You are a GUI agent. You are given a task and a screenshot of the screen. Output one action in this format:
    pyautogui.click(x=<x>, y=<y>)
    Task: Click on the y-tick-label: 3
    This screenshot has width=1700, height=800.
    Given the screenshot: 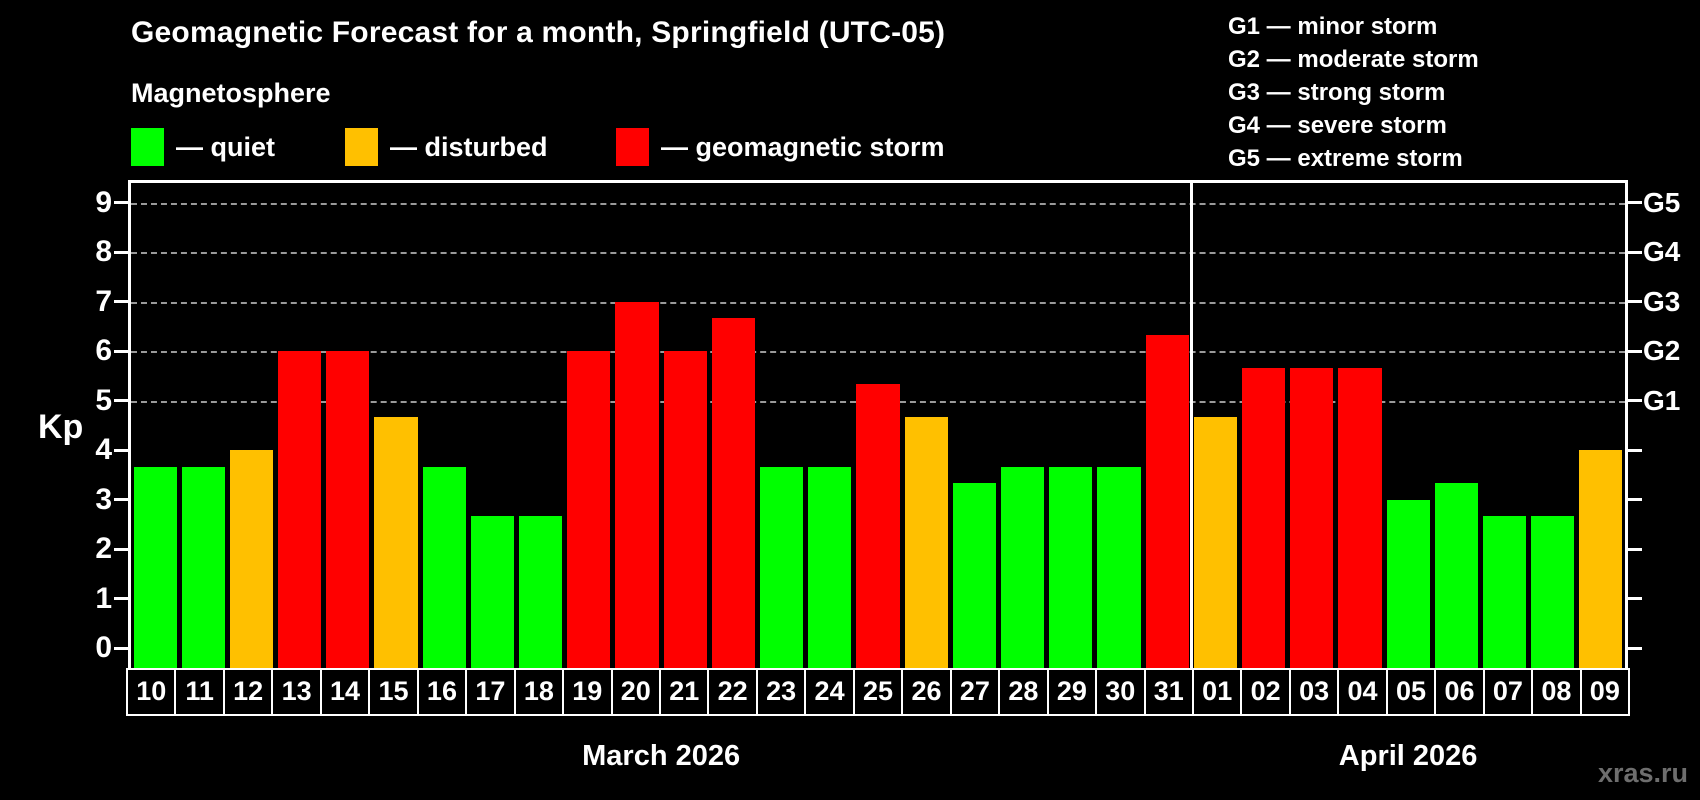 What is the action you would take?
    pyautogui.click(x=103, y=499)
    